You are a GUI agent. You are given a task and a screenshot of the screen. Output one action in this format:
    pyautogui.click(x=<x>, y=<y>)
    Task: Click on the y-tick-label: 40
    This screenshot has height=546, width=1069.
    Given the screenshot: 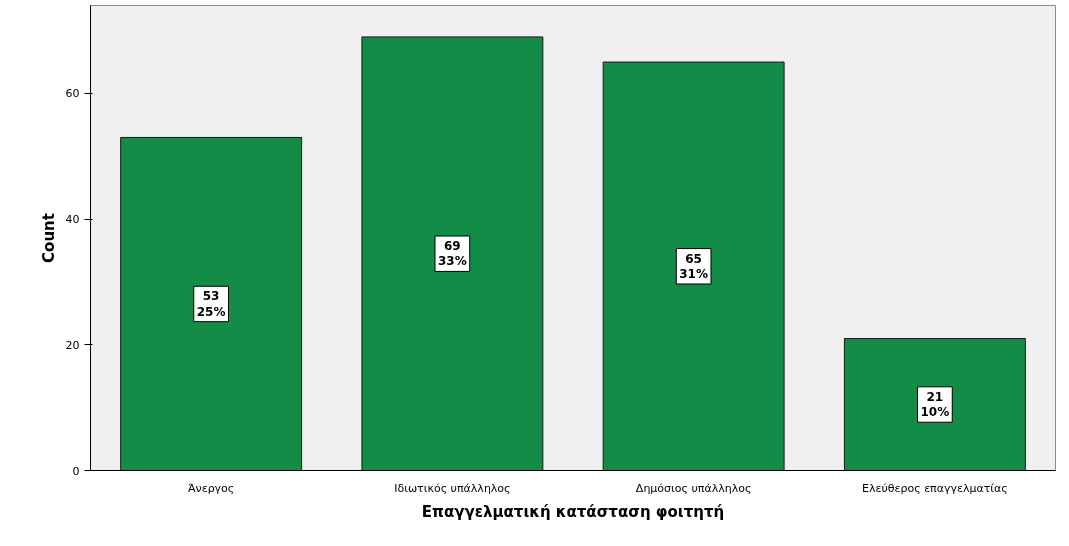 What is the action you would take?
    pyautogui.click(x=72, y=220)
    